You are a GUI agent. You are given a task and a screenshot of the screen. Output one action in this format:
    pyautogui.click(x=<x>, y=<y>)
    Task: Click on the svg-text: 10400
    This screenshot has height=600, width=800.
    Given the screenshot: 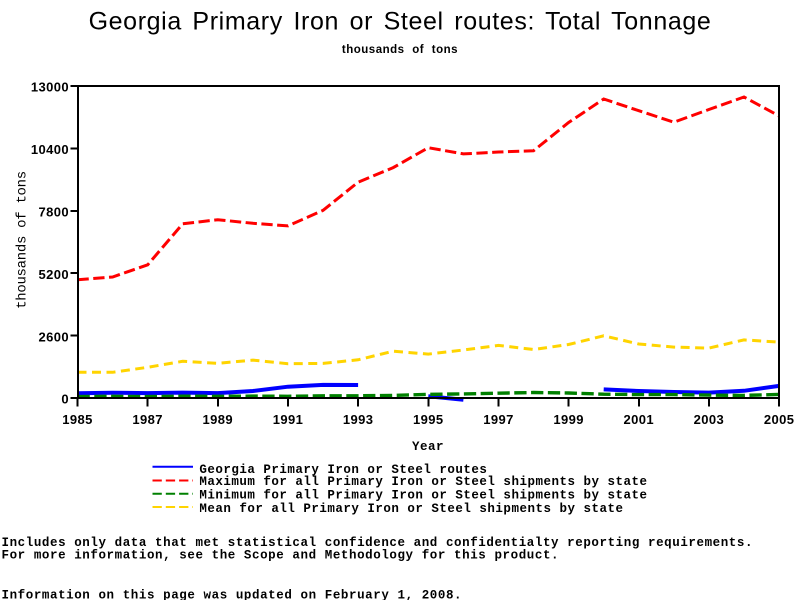 What is the action you would take?
    pyautogui.click(x=50, y=149)
    